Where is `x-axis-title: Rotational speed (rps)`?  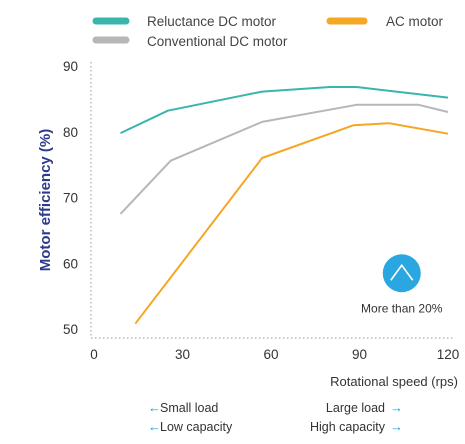
x-axis-title: Rotational speed (rps) is located at coordinates (394, 381).